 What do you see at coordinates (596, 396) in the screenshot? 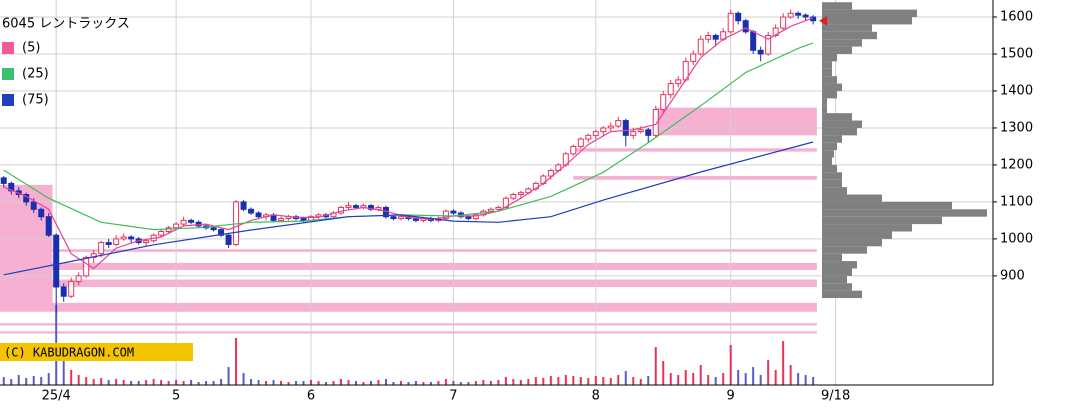
I see `x-tick-label: 8` at bounding box center [596, 396].